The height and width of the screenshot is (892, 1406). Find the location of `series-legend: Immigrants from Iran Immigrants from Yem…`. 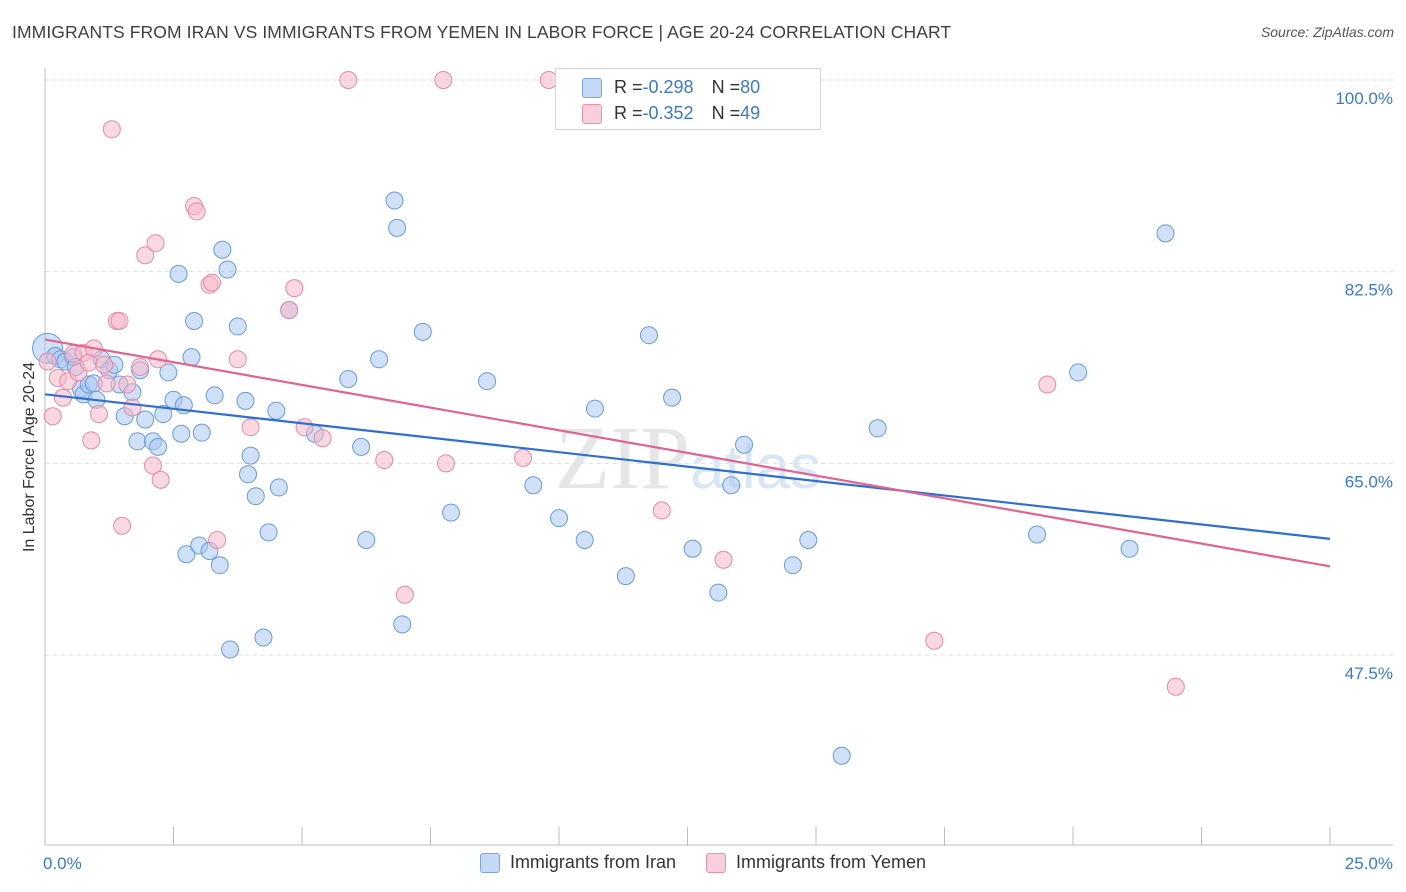

series-legend: Immigrants from Iran Immigrants from Yem… is located at coordinates (703, 862).